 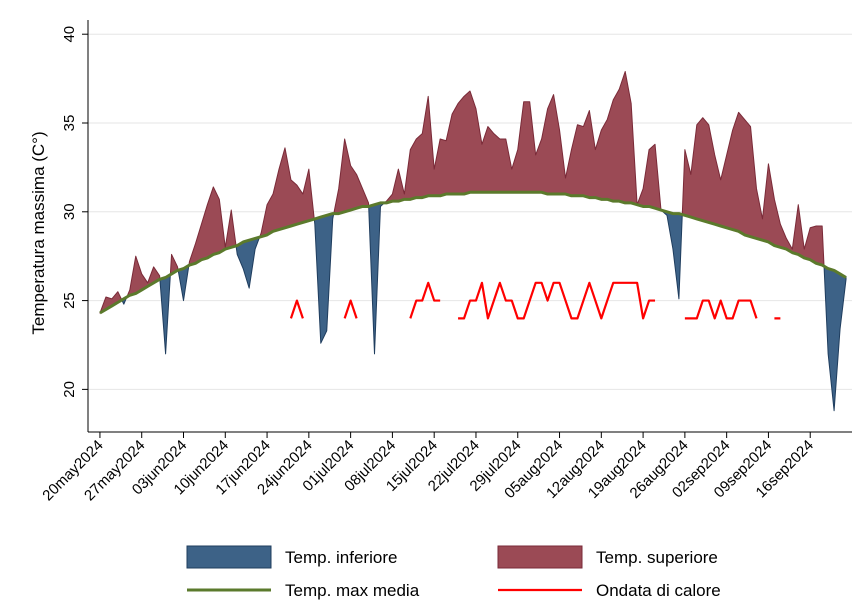 I want to click on y-tick-label: 30, so click(x=69, y=211).